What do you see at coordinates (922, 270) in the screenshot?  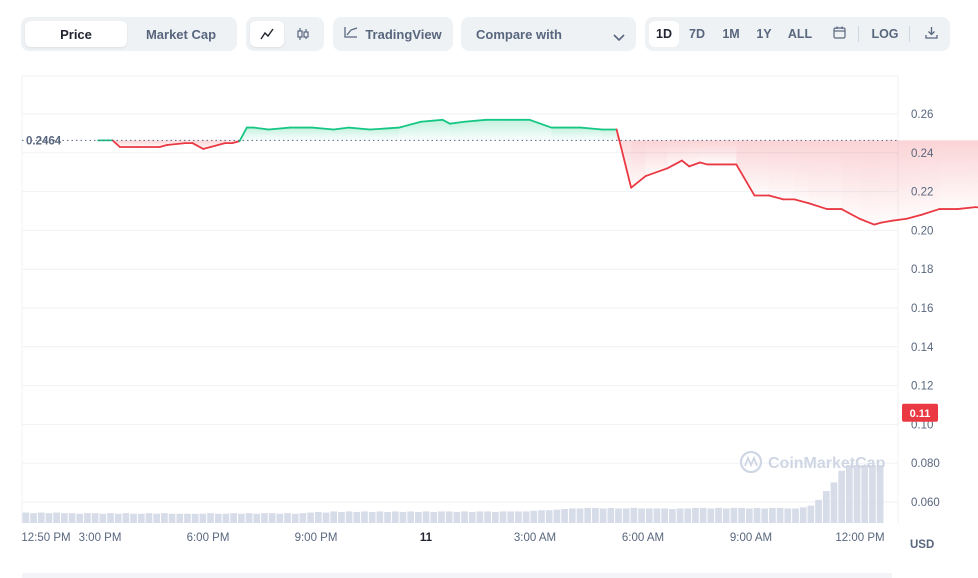 I see `y-tick-label: 0.18` at bounding box center [922, 270].